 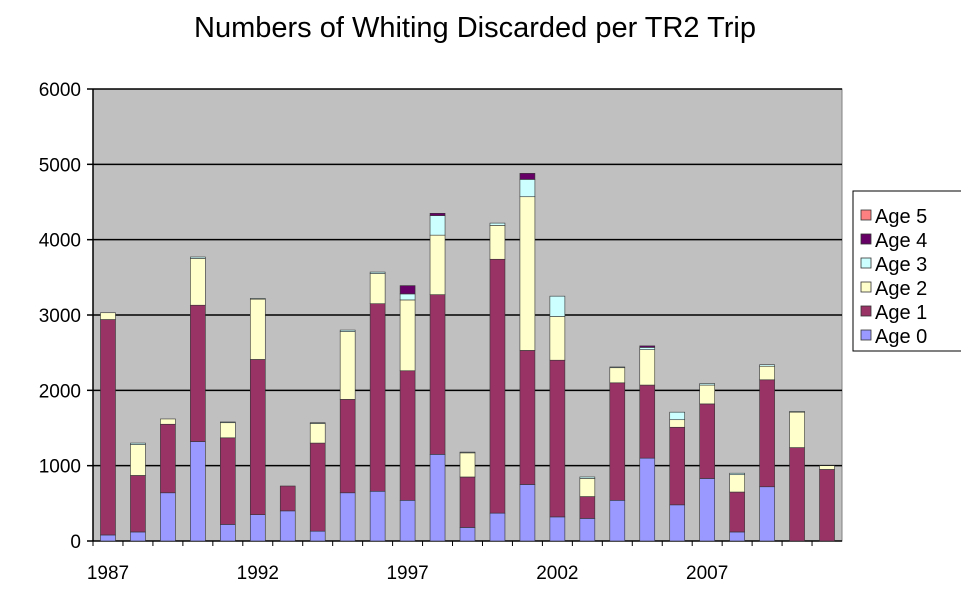 I want to click on legend-label: Age 2, so click(x=901, y=289).